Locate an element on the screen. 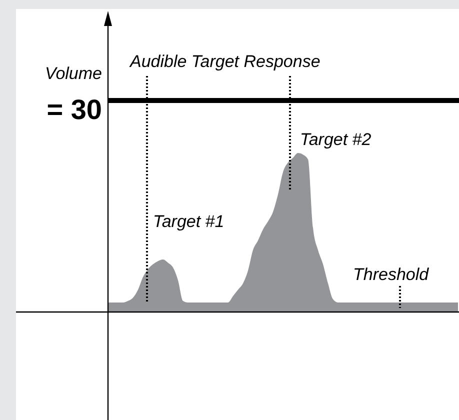  text: Audible Target Response is located at coordinates (224, 61).